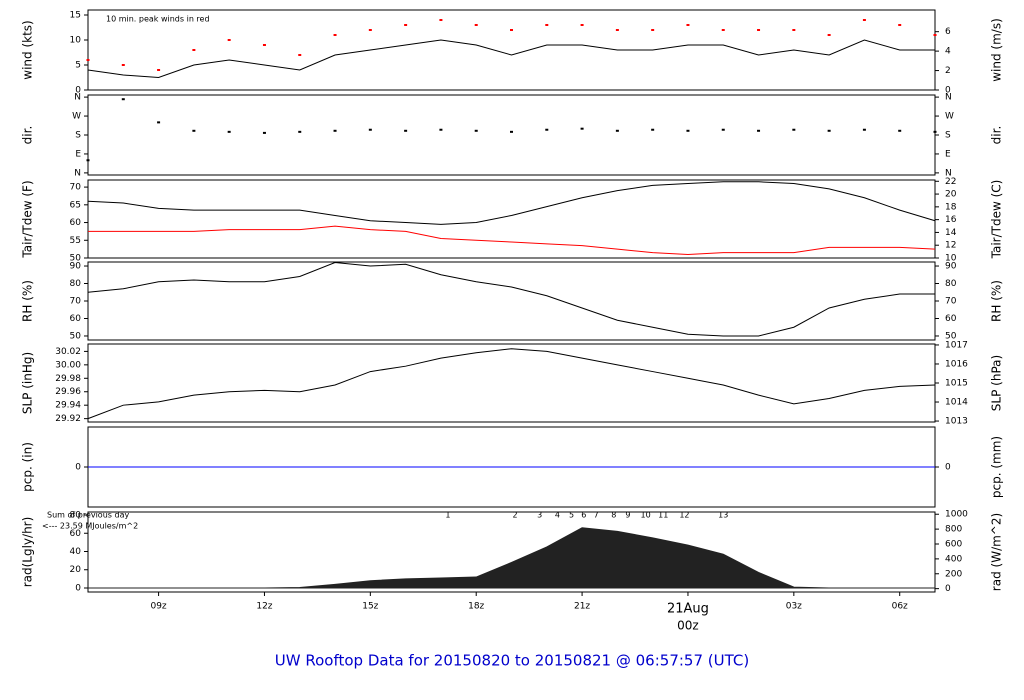 The image size is (1024, 700). Describe the element at coordinates (28, 467) in the screenshot. I see `y-axis-label: pcp. (in)` at that location.